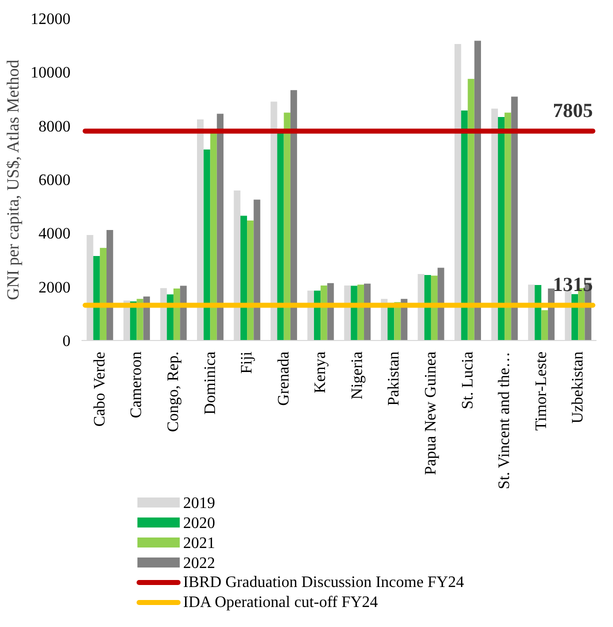  I want to click on y-tick-label: 4000, so click(54, 234).